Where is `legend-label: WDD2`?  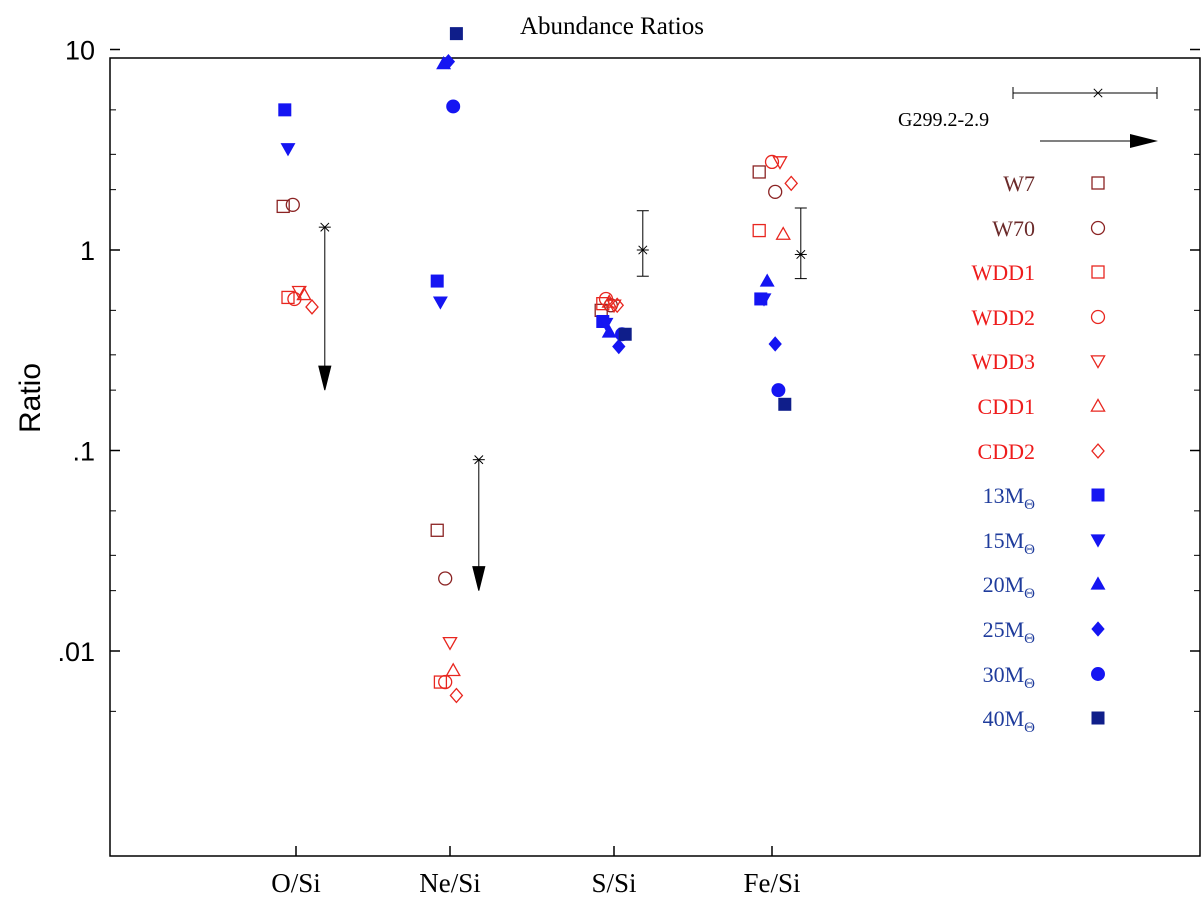
legend-label: WDD2 is located at coordinates (1003, 317).